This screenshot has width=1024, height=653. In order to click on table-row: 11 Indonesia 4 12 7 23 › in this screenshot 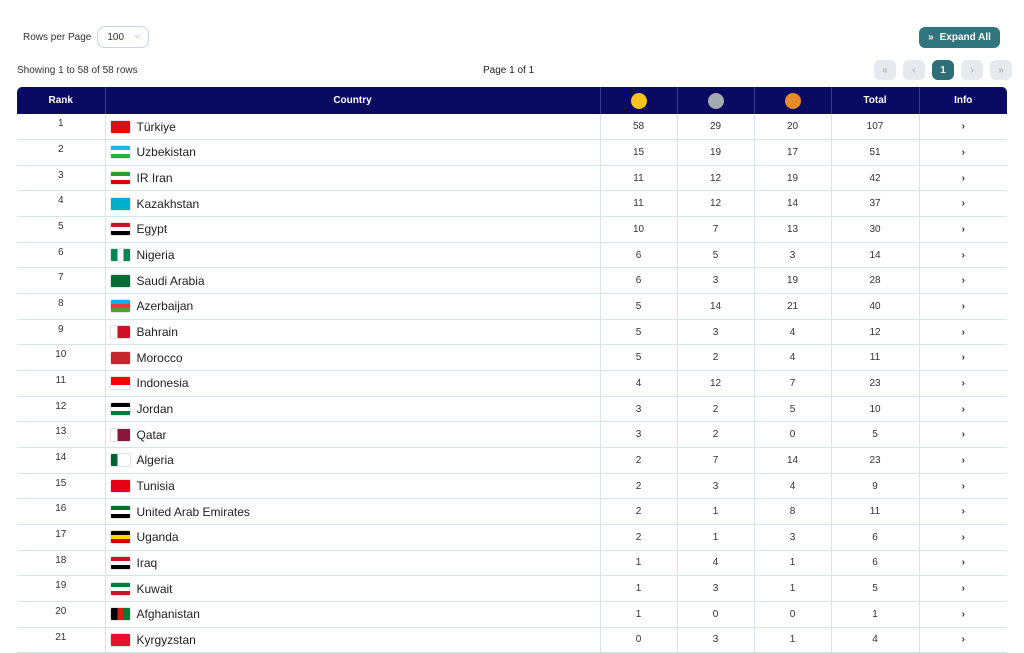, I will do `click(512, 383)`.